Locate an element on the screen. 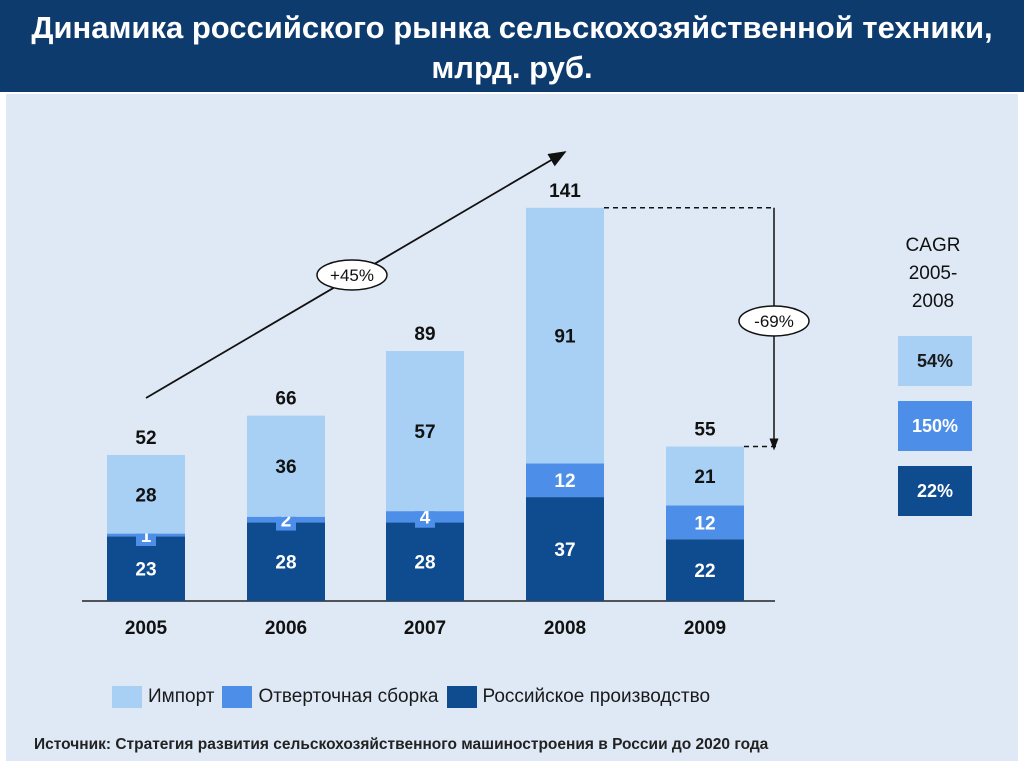 The width and height of the screenshot is (1024, 767). segment-value-label: 23 is located at coordinates (145, 570).